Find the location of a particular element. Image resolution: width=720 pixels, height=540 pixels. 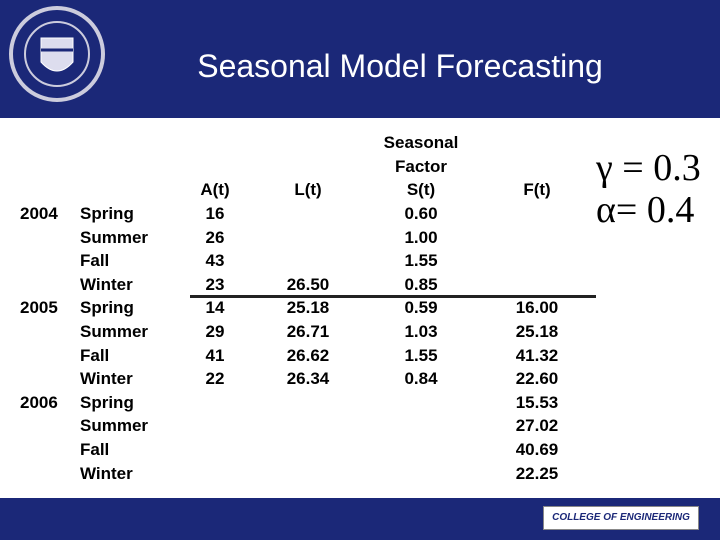

divider-line is located at coordinates (393, 296).